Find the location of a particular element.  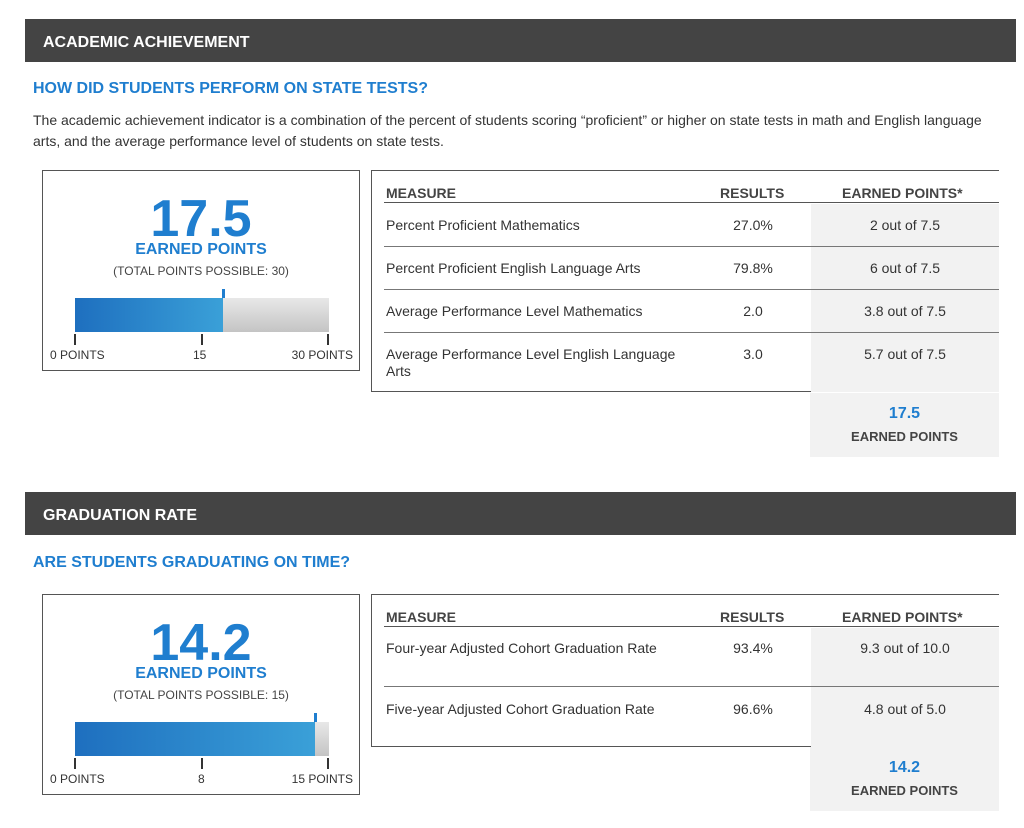

total-points-possible: (TOTAL POINTS POSSIBLE: 15) is located at coordinates (201, 695).